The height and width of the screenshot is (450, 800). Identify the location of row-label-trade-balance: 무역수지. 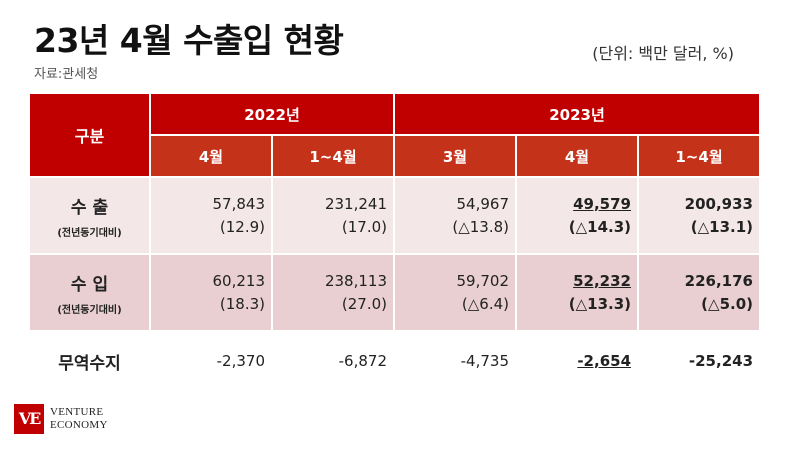
(89, 361).